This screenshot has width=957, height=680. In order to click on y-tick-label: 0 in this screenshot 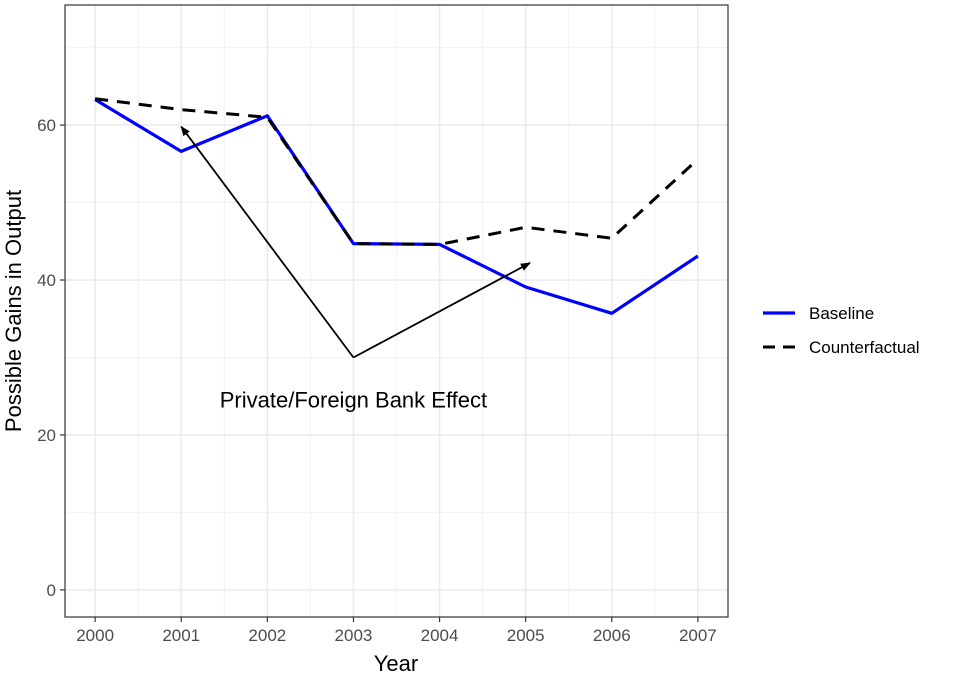, I will do `click(51, 590)`.